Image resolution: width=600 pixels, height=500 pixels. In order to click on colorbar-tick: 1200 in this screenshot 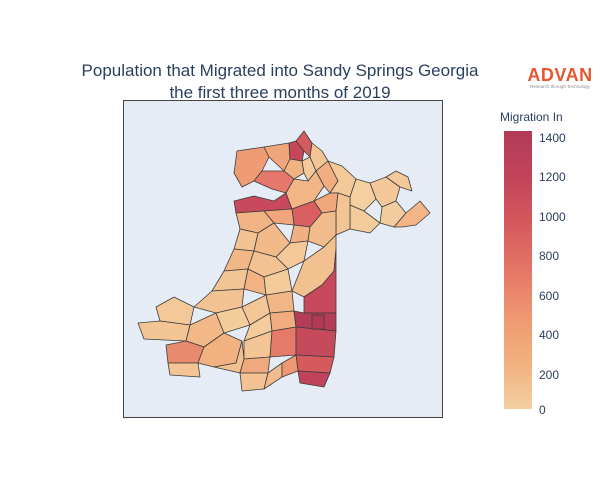, I will do `click(552, 177)`.